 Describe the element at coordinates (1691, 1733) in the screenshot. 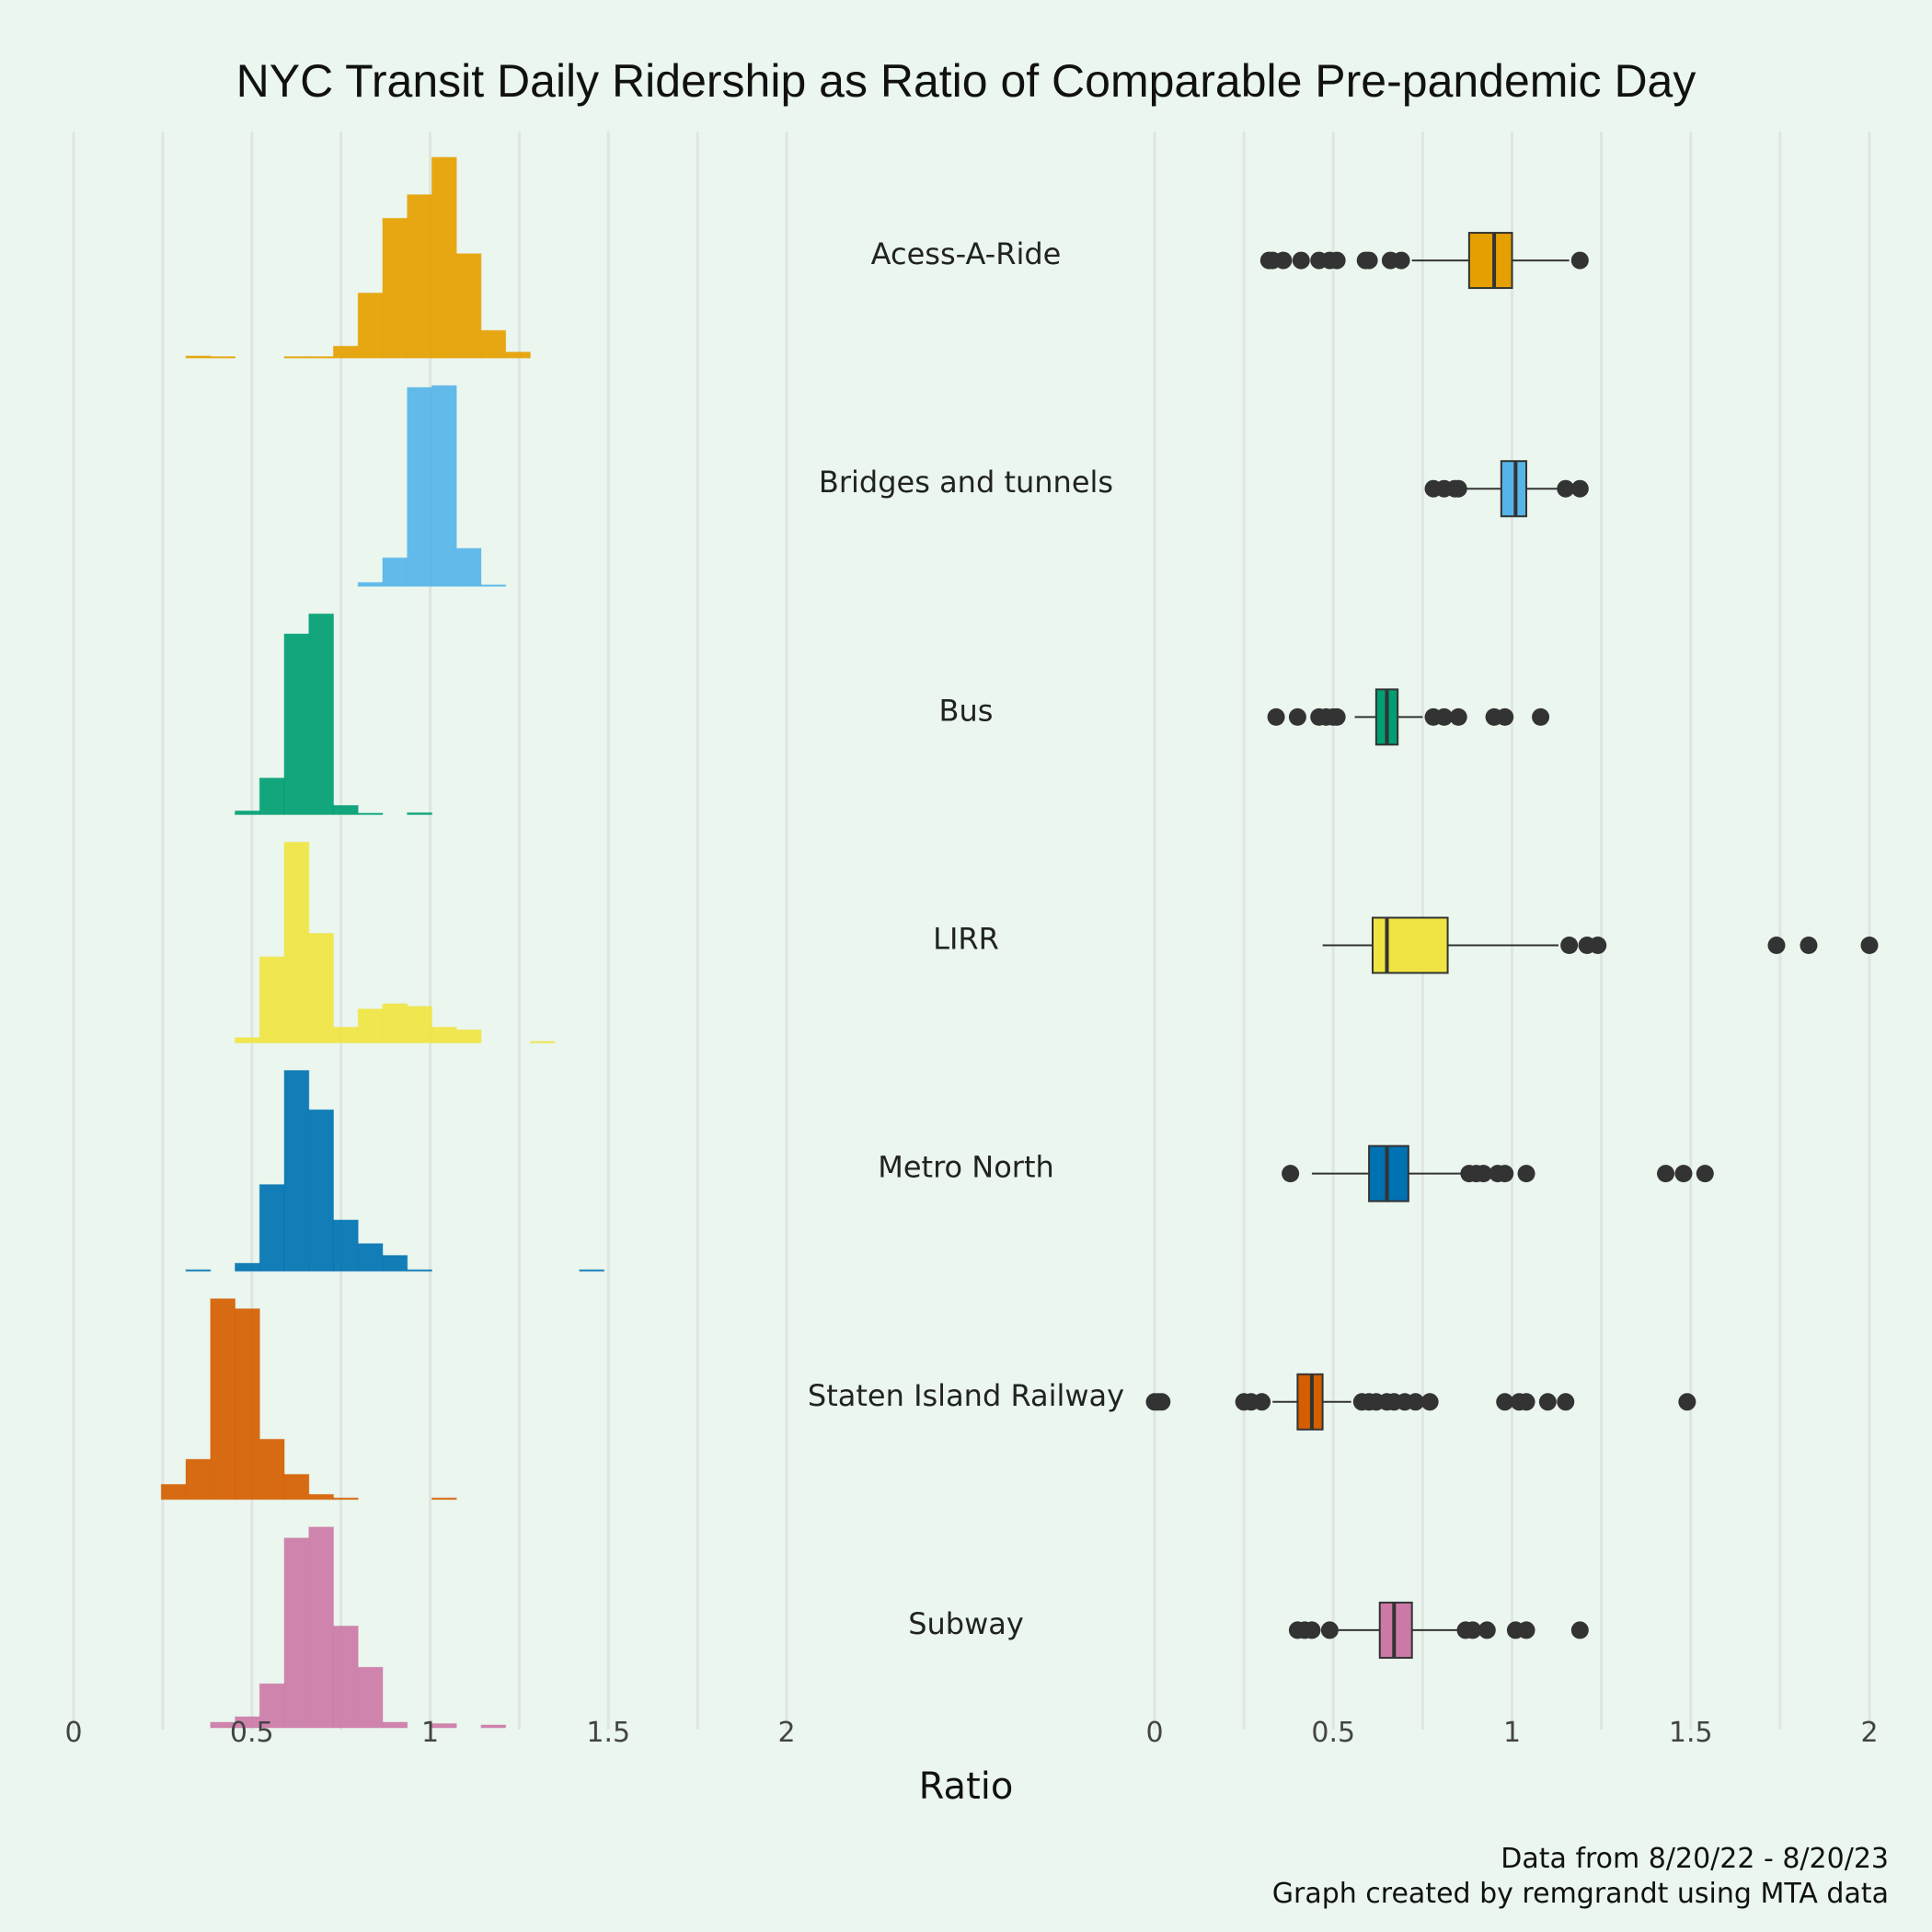

I see `box-x-tick-label: 1.5` at that location.